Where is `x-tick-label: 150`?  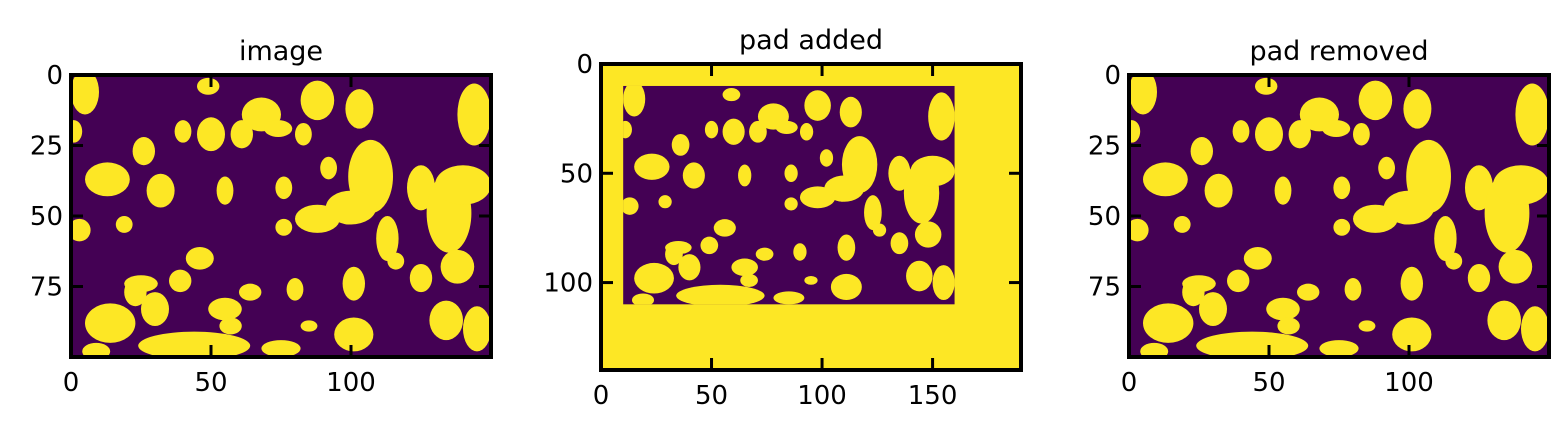
x-tick-label: 150 is located at coordinates (933, 396).